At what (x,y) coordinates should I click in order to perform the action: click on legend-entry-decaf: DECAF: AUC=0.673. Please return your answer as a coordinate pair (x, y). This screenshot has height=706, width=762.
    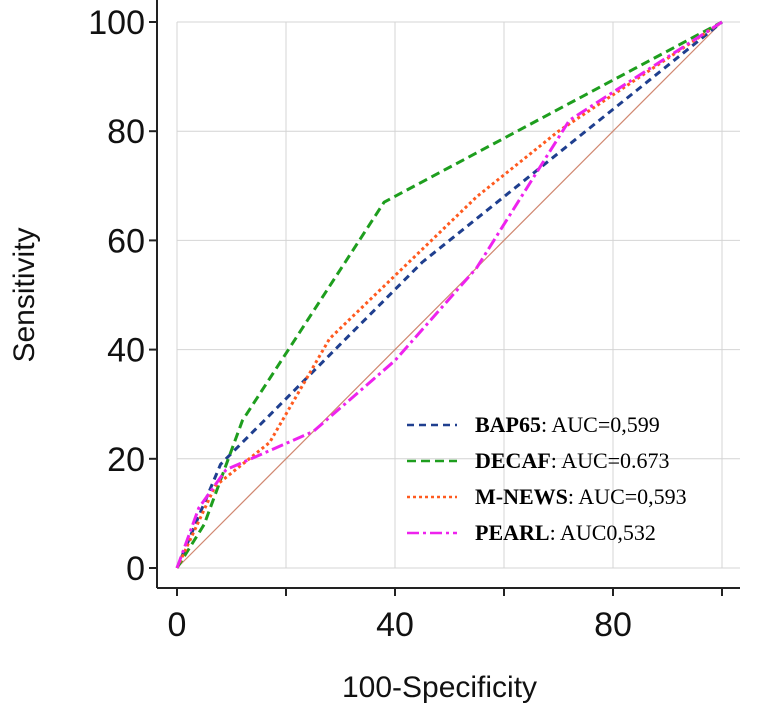
    Looking at the image, I should click on (572, 460).